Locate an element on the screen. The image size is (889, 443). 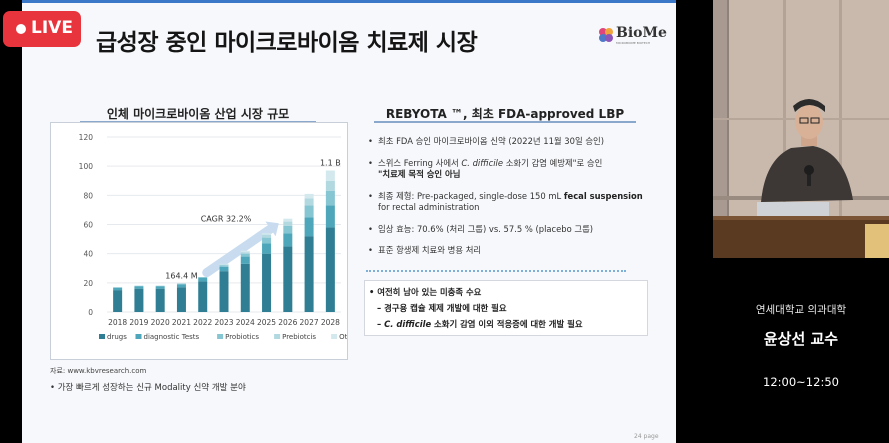
bullet-fda-approval: 최초 FDA 승인 마이크로바이옴 신약 (2022년 11월 30일 승인) is located at coordinates (511, 142).